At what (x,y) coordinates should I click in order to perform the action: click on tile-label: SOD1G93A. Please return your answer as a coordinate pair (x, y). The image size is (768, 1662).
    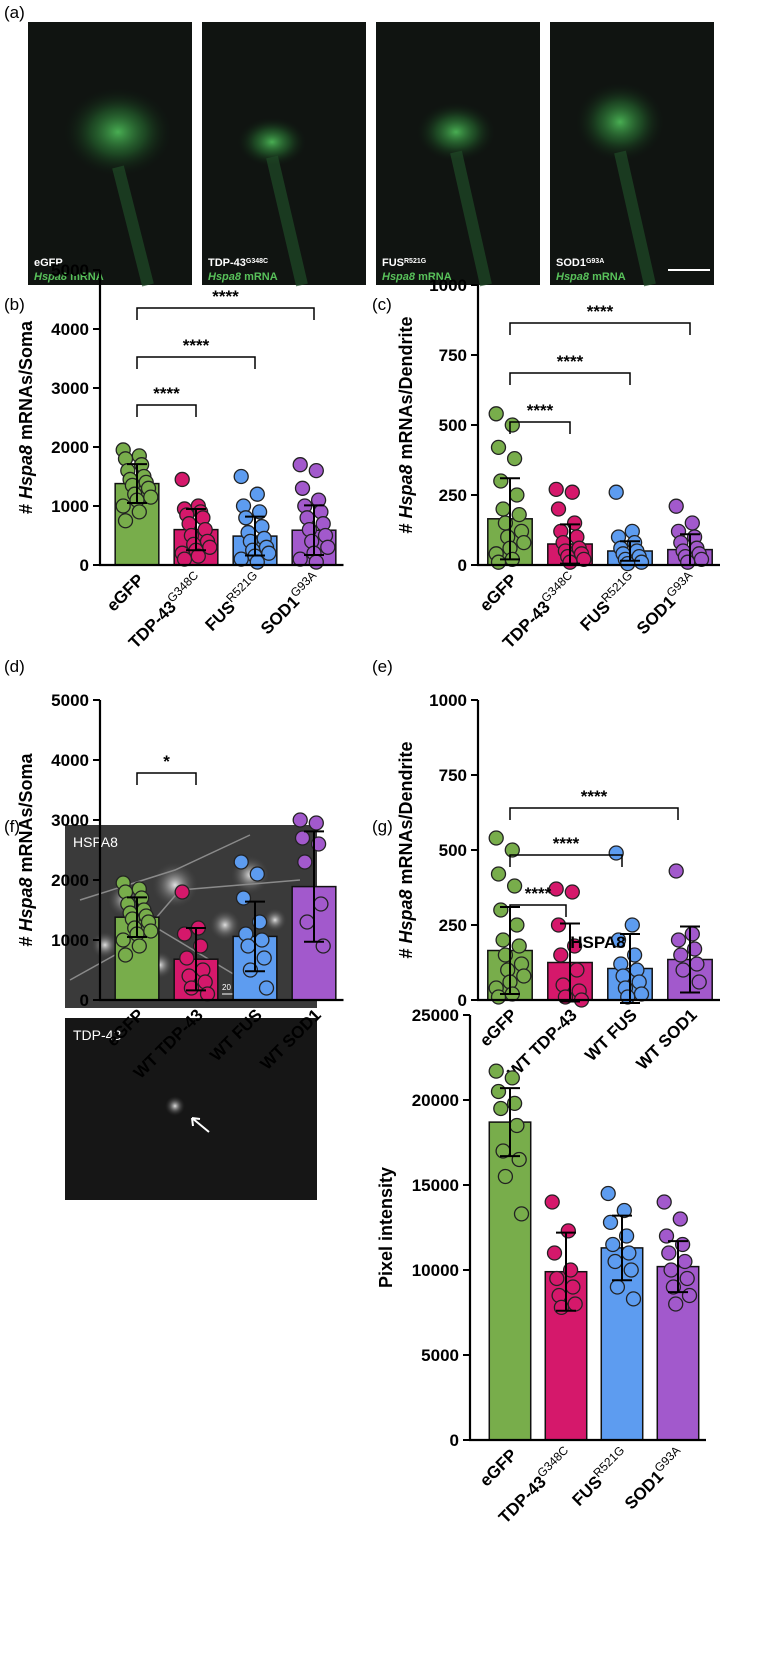
    Looking at the image, I should click on (580, 263).